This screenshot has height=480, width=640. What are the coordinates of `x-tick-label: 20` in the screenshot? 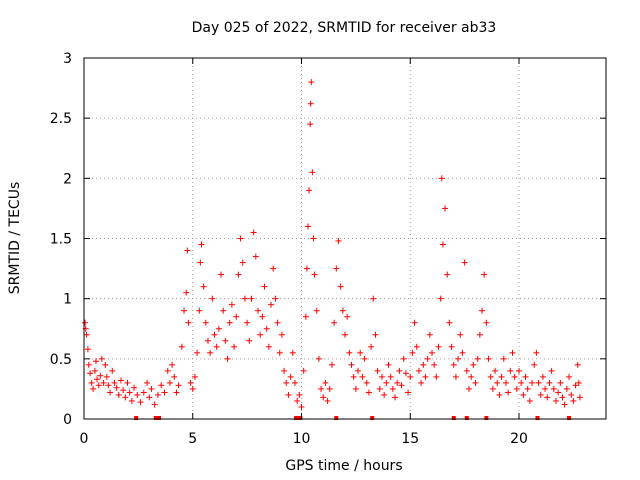 It's located at (519, 439).